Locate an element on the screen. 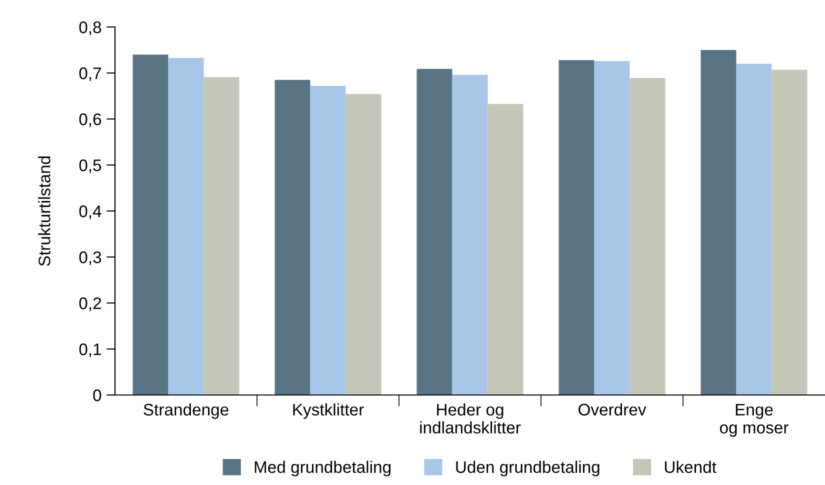  legend-label: Ukendt is located at coordinates (690, 467).